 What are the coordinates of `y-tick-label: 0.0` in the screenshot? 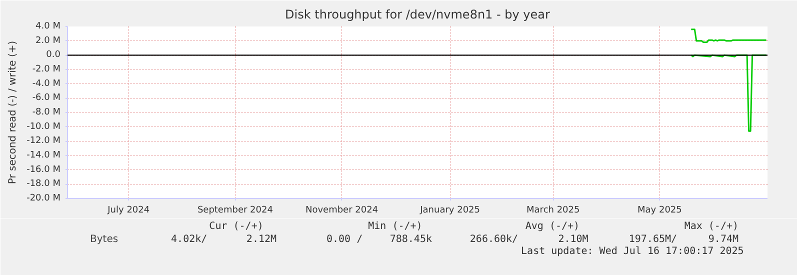 It's located at (53, 55).